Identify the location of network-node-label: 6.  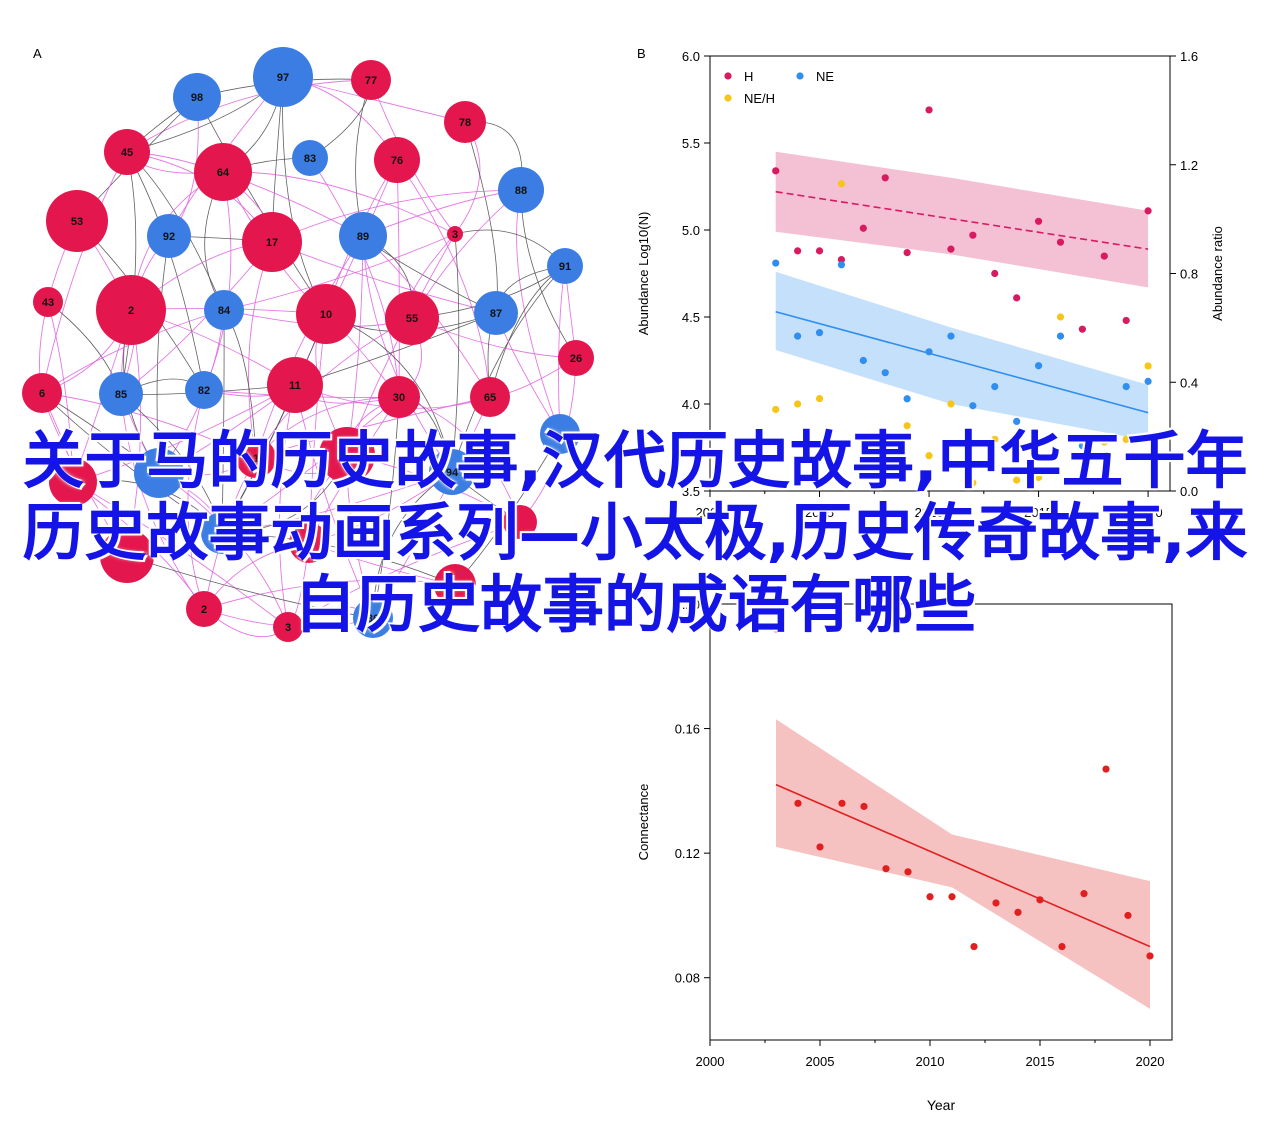
(42, 394).